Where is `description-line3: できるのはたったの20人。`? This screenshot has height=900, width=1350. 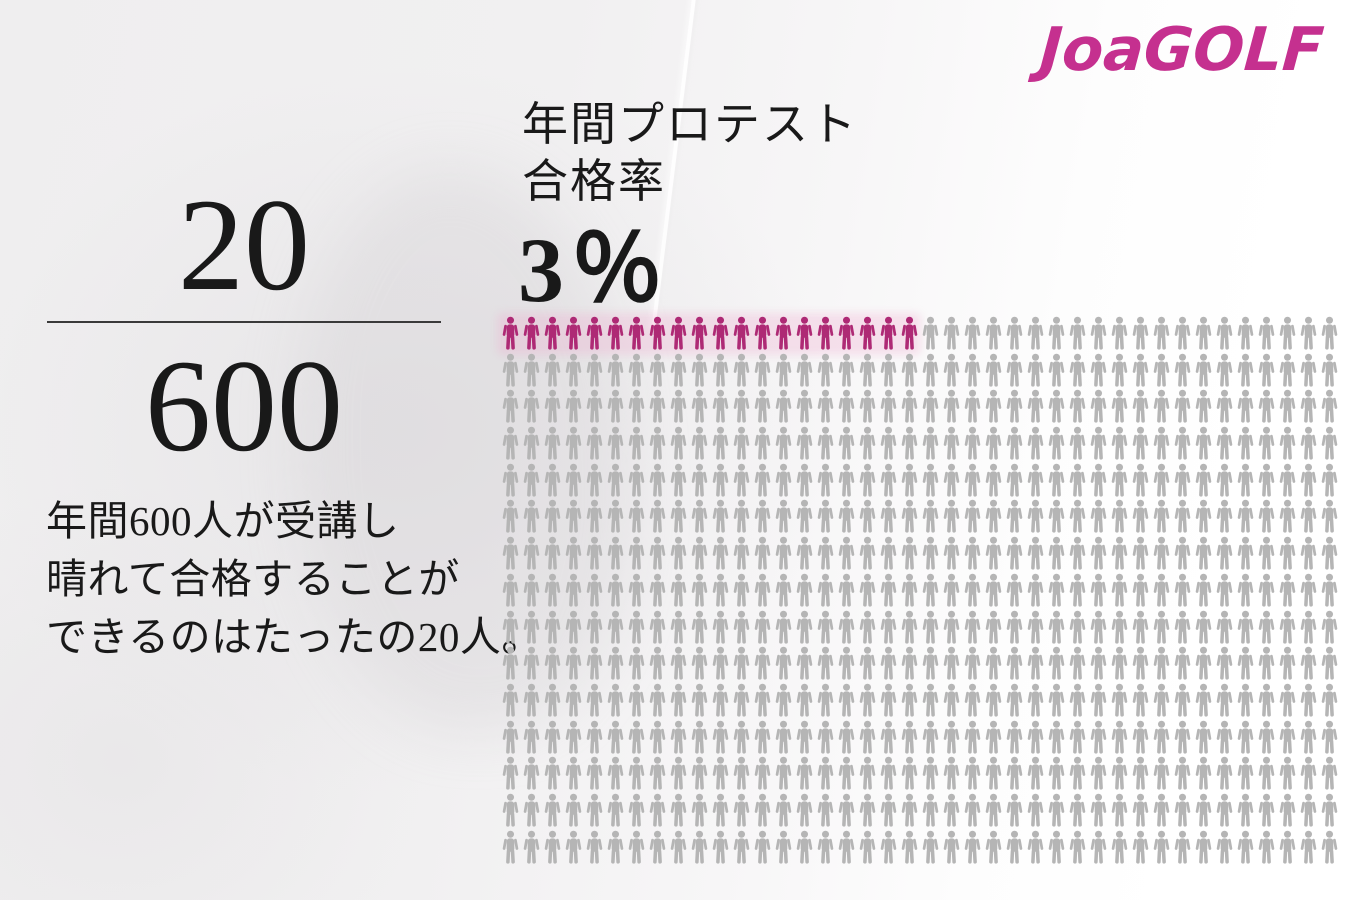
description-line3: できるのはたったの20人。 is located at coordinates (294, 637).